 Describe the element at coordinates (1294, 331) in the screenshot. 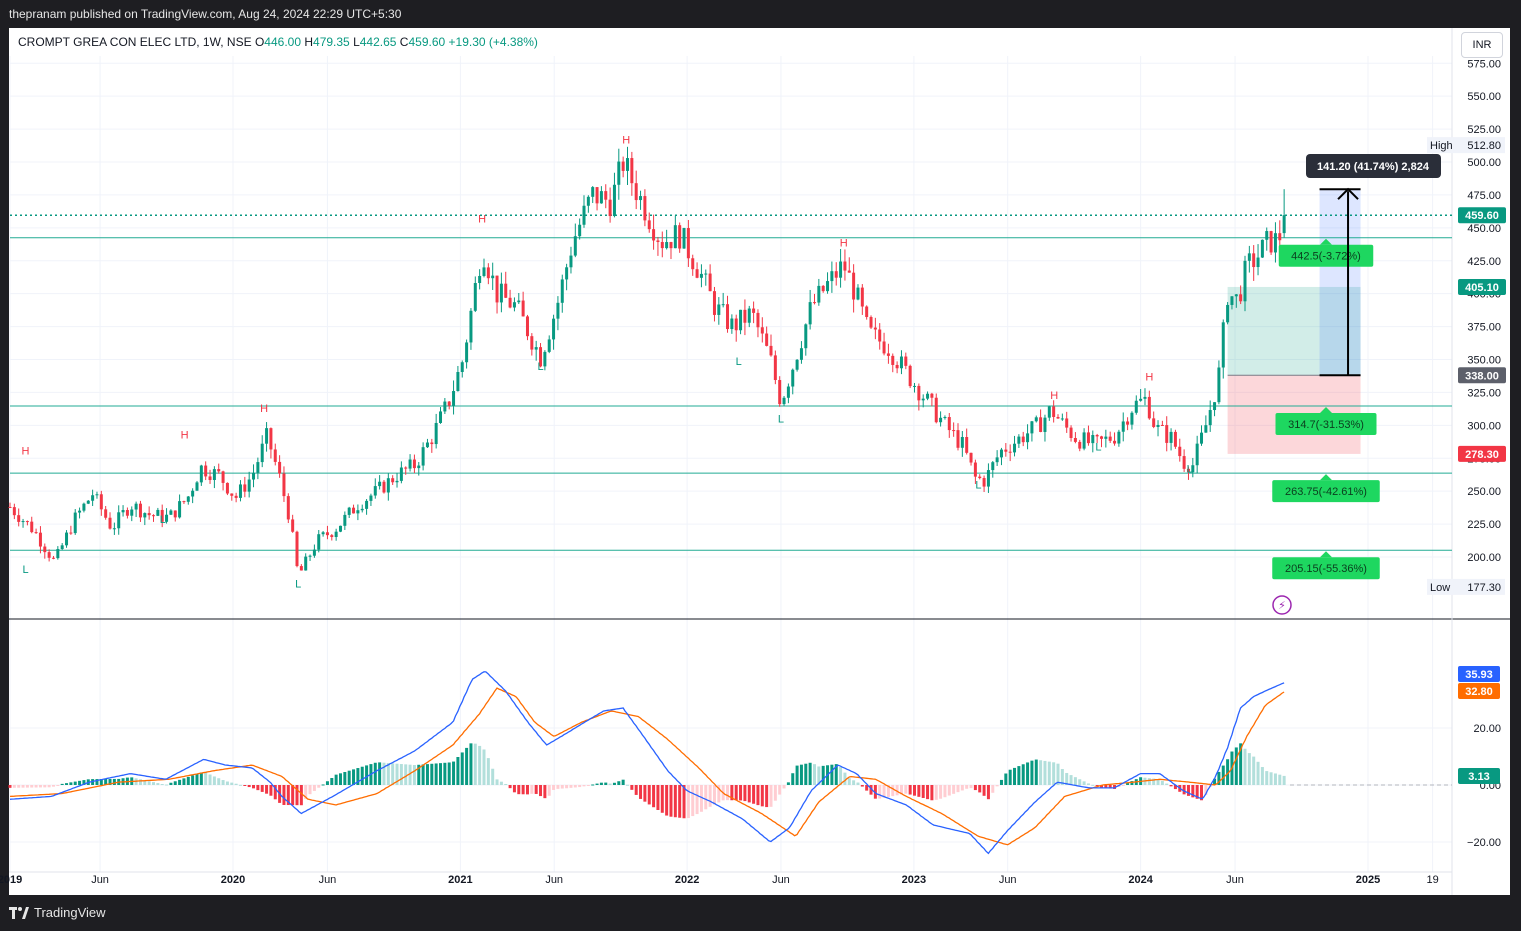

I see `position-profit-zone` at that location.